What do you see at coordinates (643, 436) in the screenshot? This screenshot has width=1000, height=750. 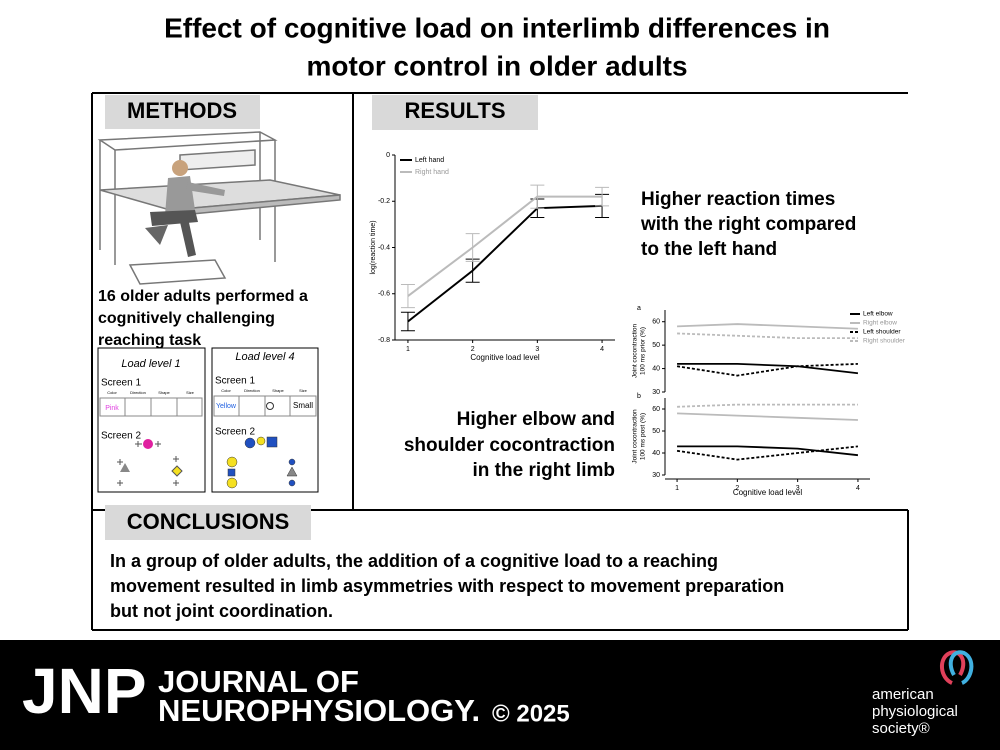 I see `y-axis-label: 100 ms post (%)` at bounding box center [643, 436].